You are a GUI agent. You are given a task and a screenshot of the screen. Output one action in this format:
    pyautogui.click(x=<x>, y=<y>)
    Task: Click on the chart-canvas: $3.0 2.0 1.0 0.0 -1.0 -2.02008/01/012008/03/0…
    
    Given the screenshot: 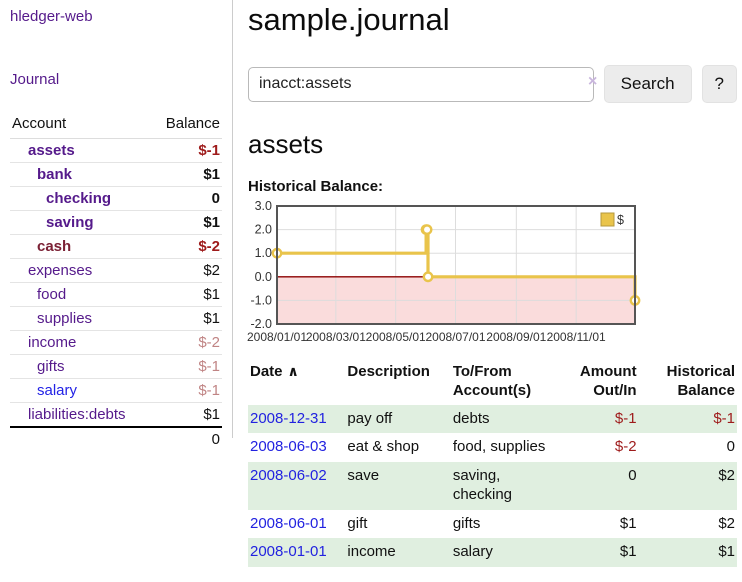 What is the action you would take?
    pyautogui.click(x=444, y=271)
    